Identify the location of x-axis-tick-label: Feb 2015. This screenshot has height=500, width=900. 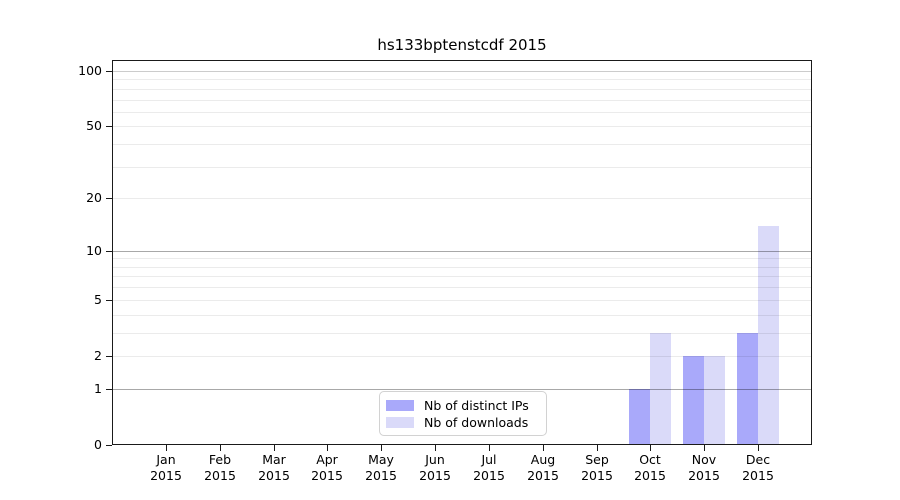
(220, 467).